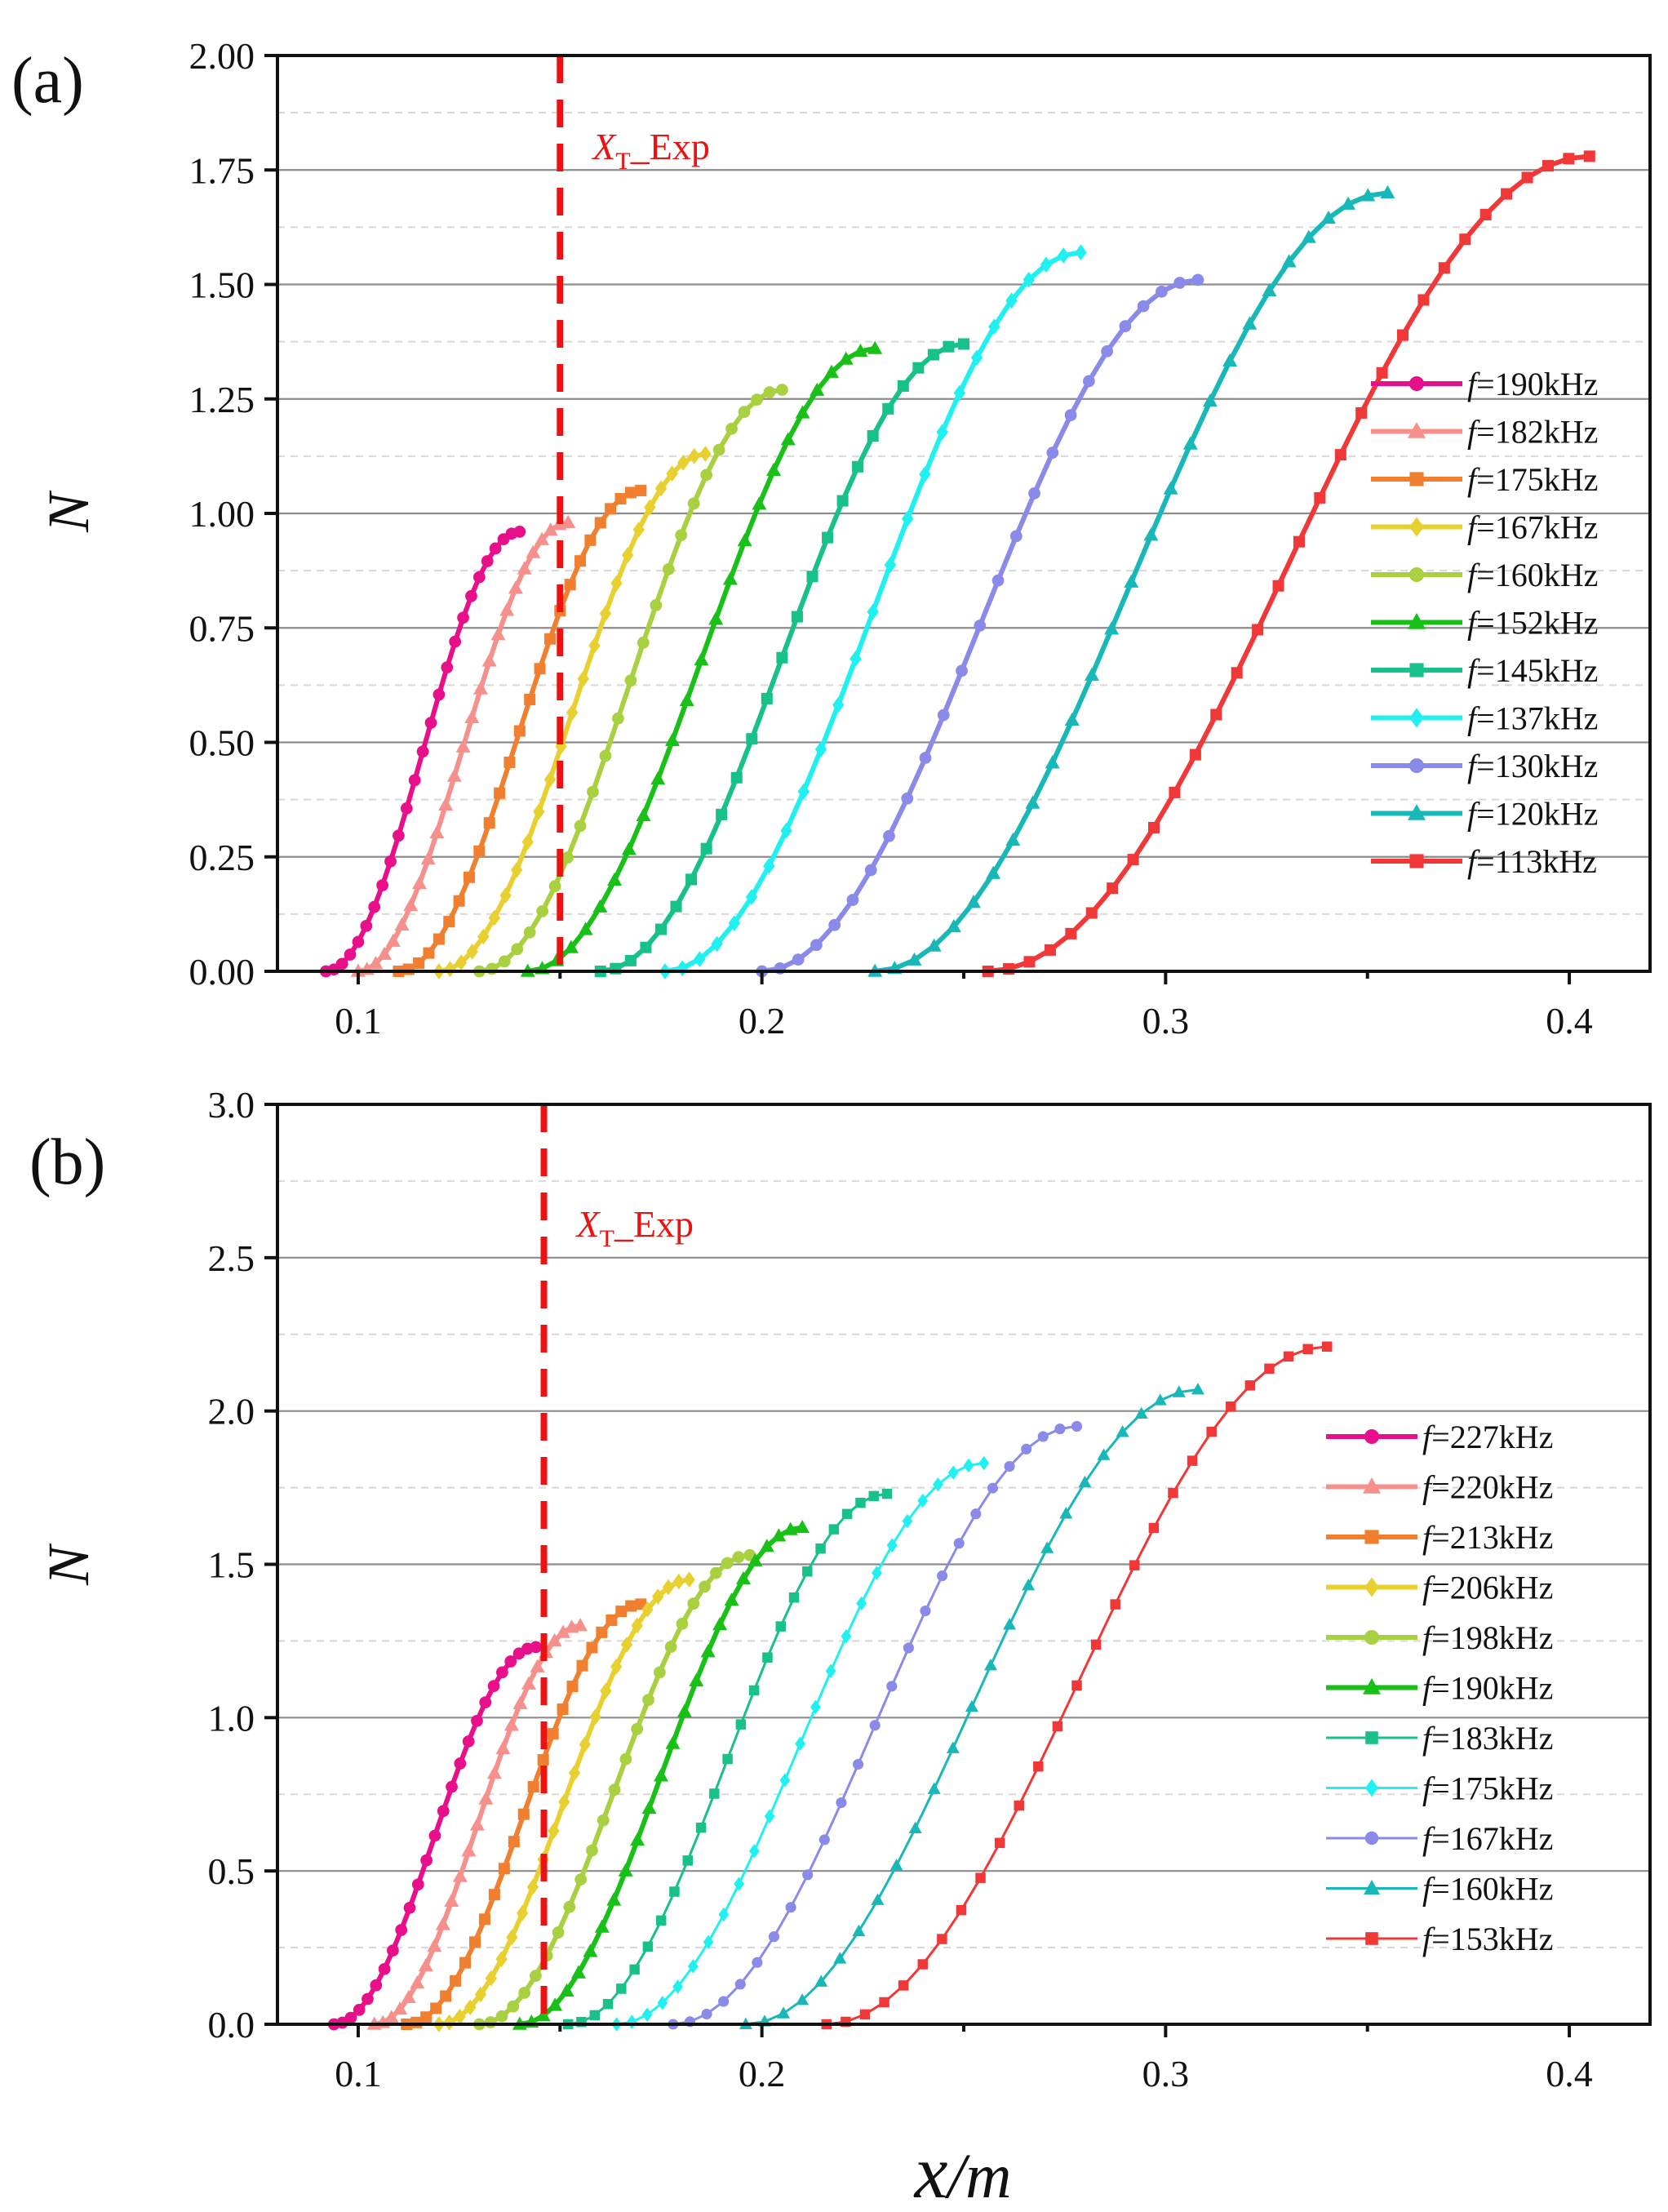  What do you see at coordinates (1372, 1686) in the screenshot?
I see `legend-marker-190kHz` at bounding box center [1372, 1686].